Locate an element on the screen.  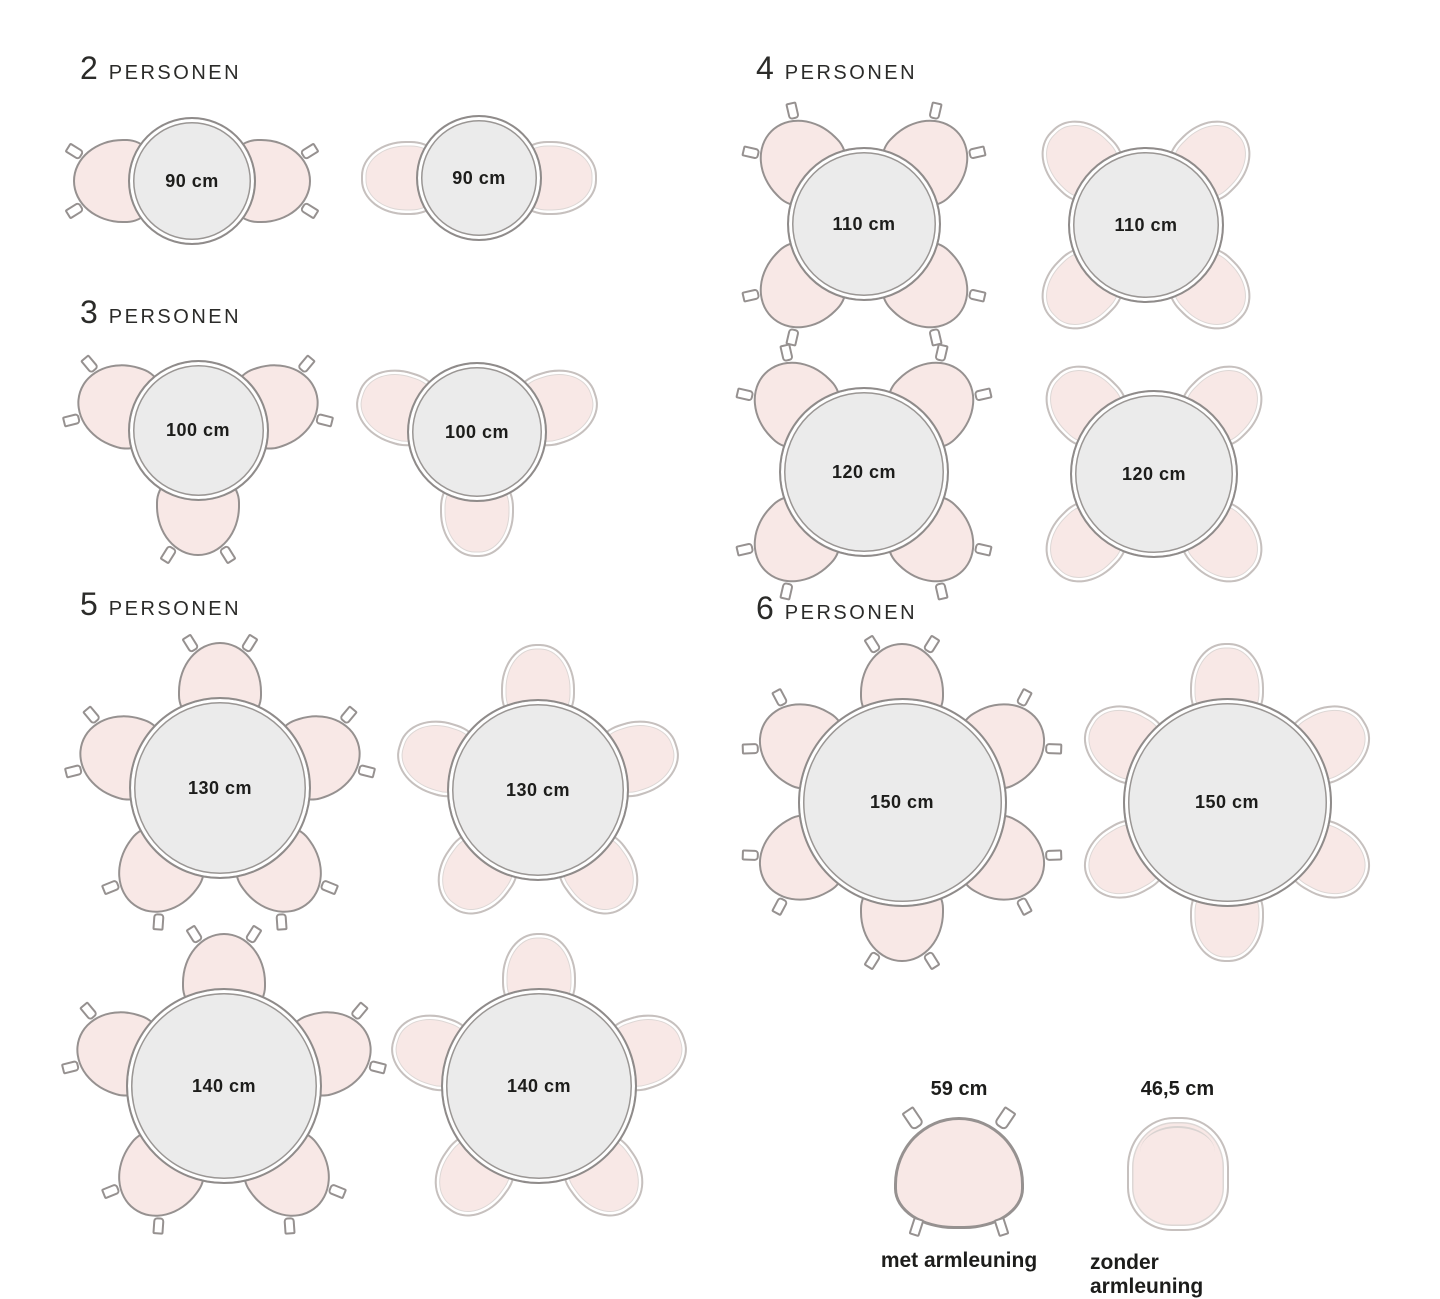
section-heading-5-personen: 5 PERSONEN is located at coordinates (160, 604).